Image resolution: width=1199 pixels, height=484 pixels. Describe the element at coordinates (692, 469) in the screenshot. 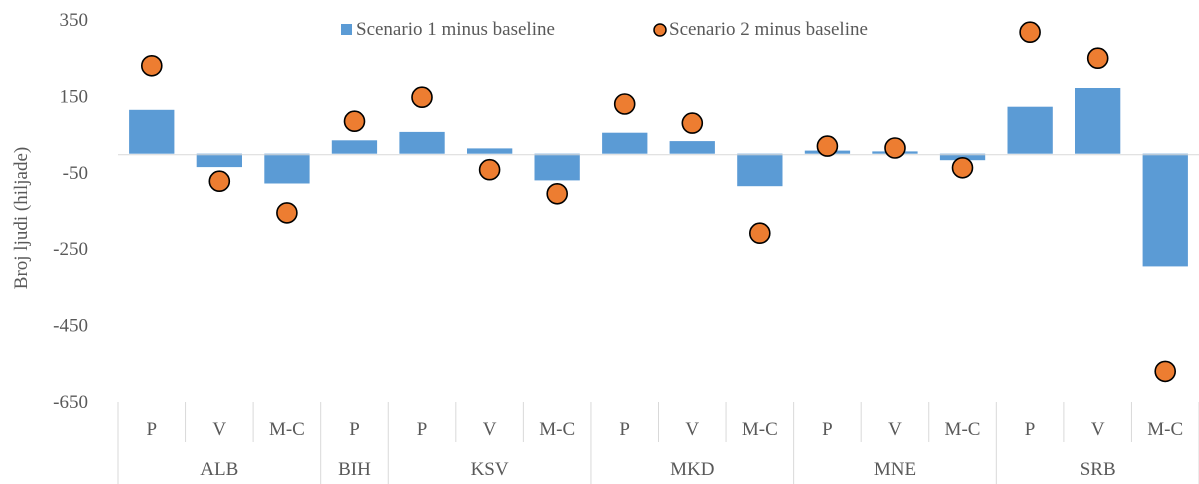

I see `x-group-label: MKD` at that location.